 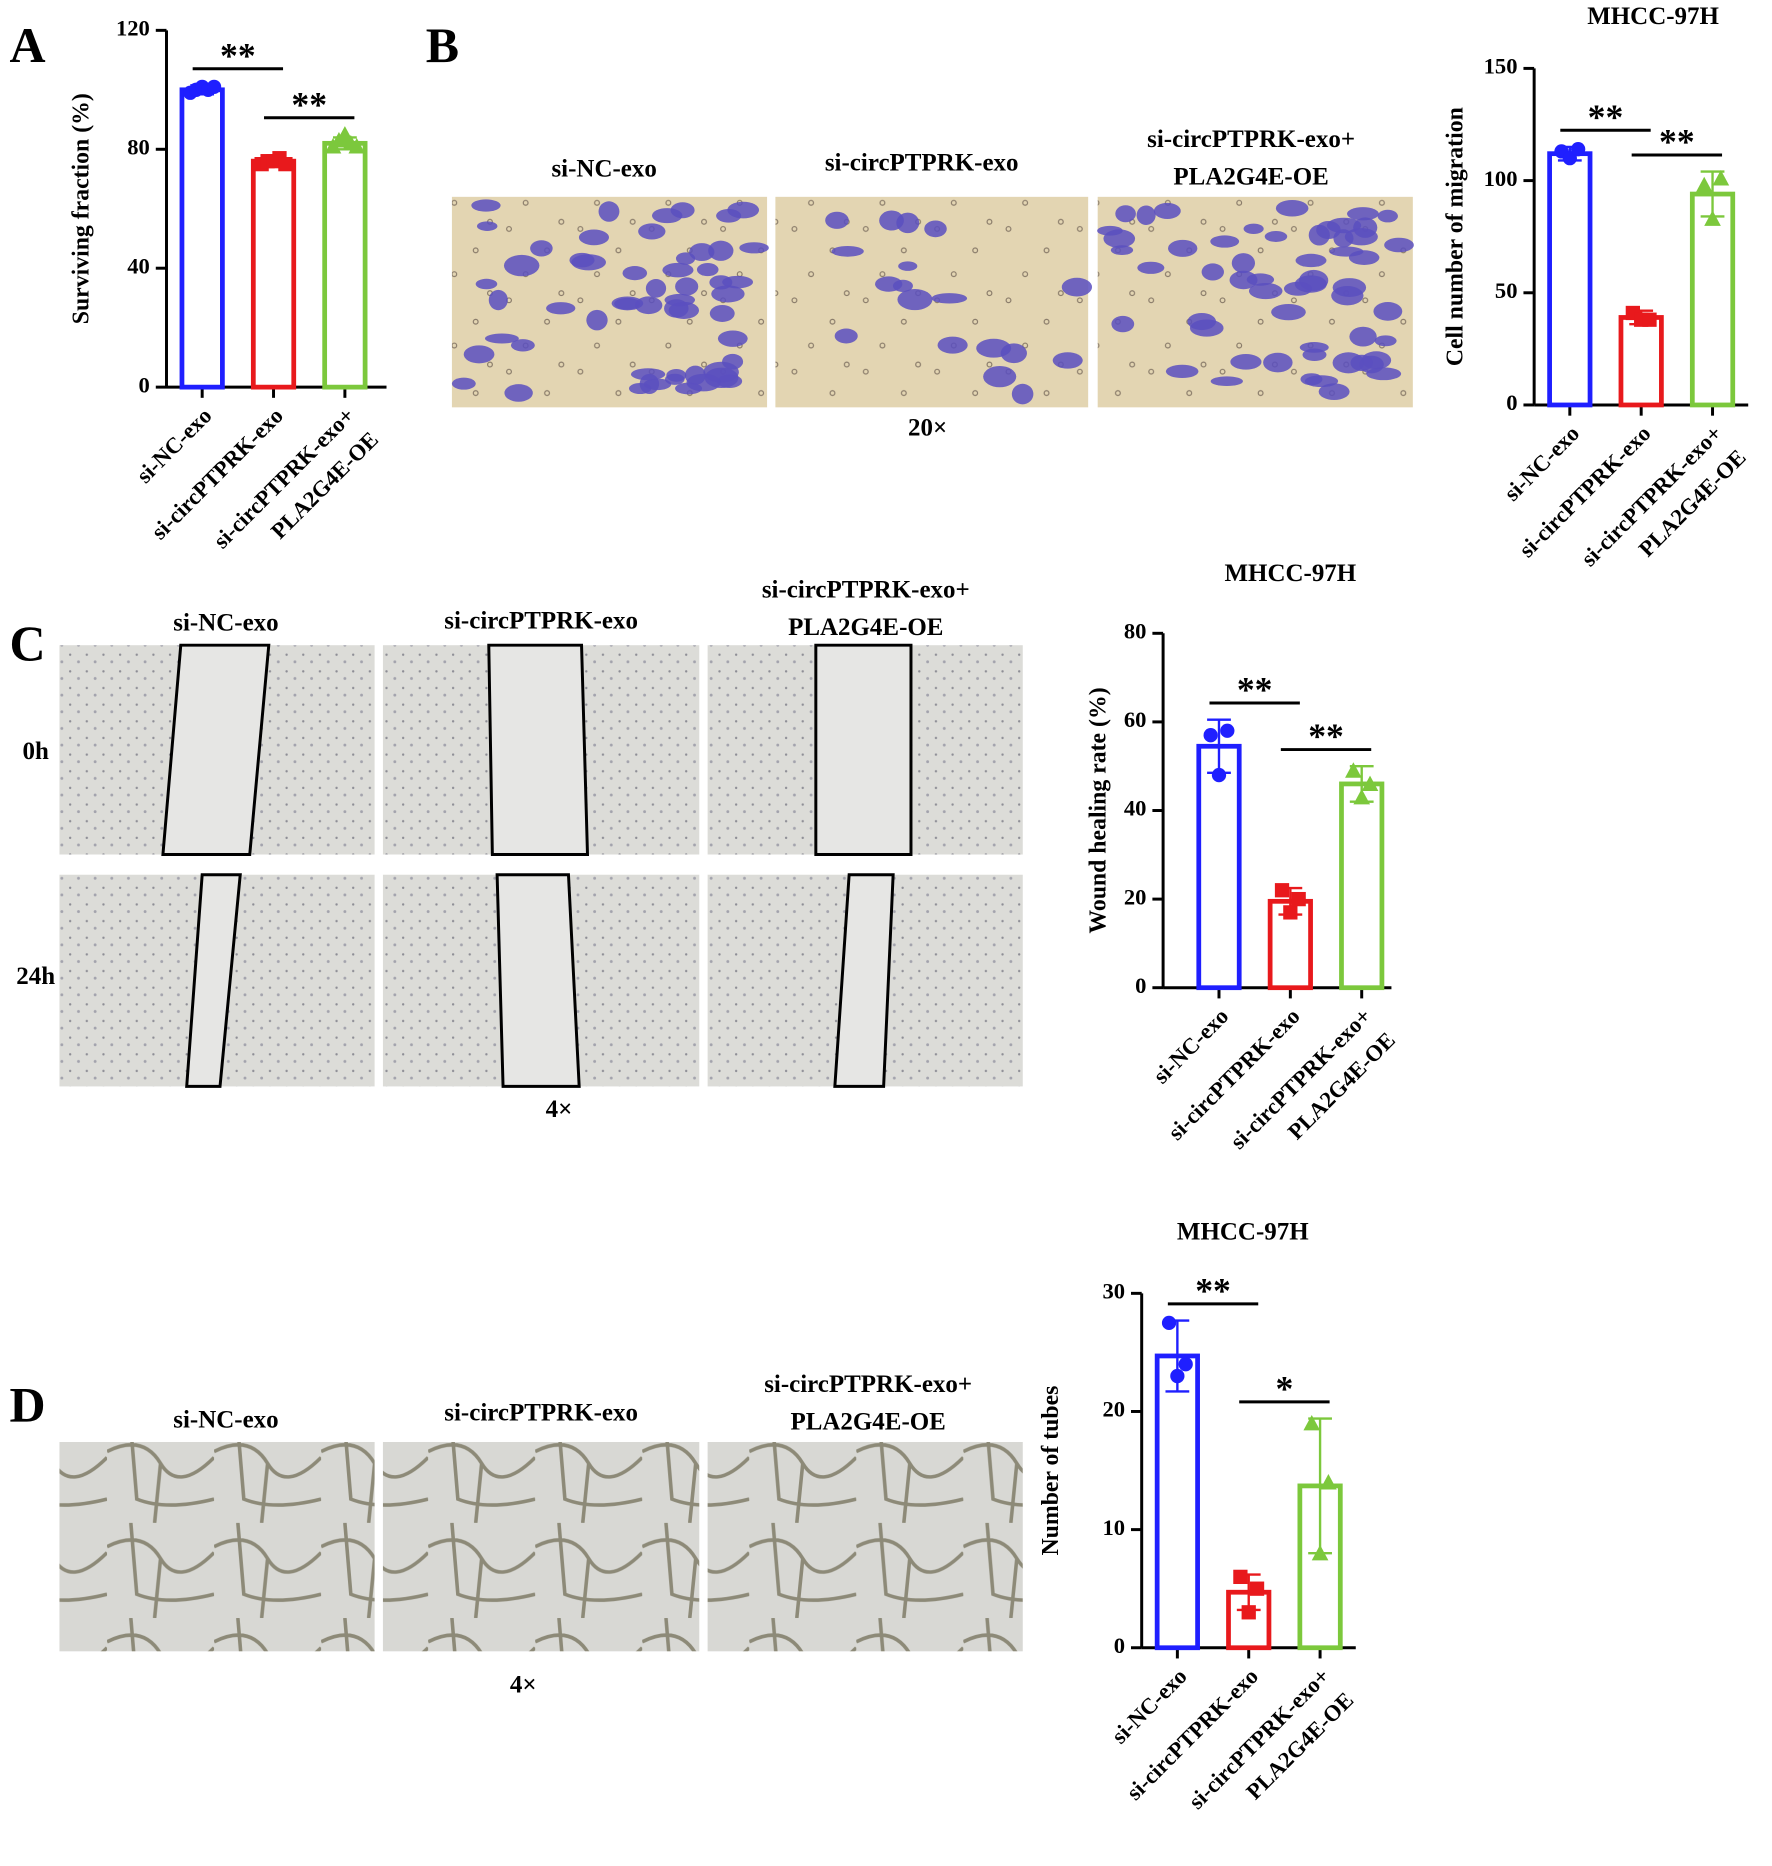 What do you see at coordinates (225, 623) in the screenshot?
I see `image-header: si-NC-exo` at bounding box center [225, 623].